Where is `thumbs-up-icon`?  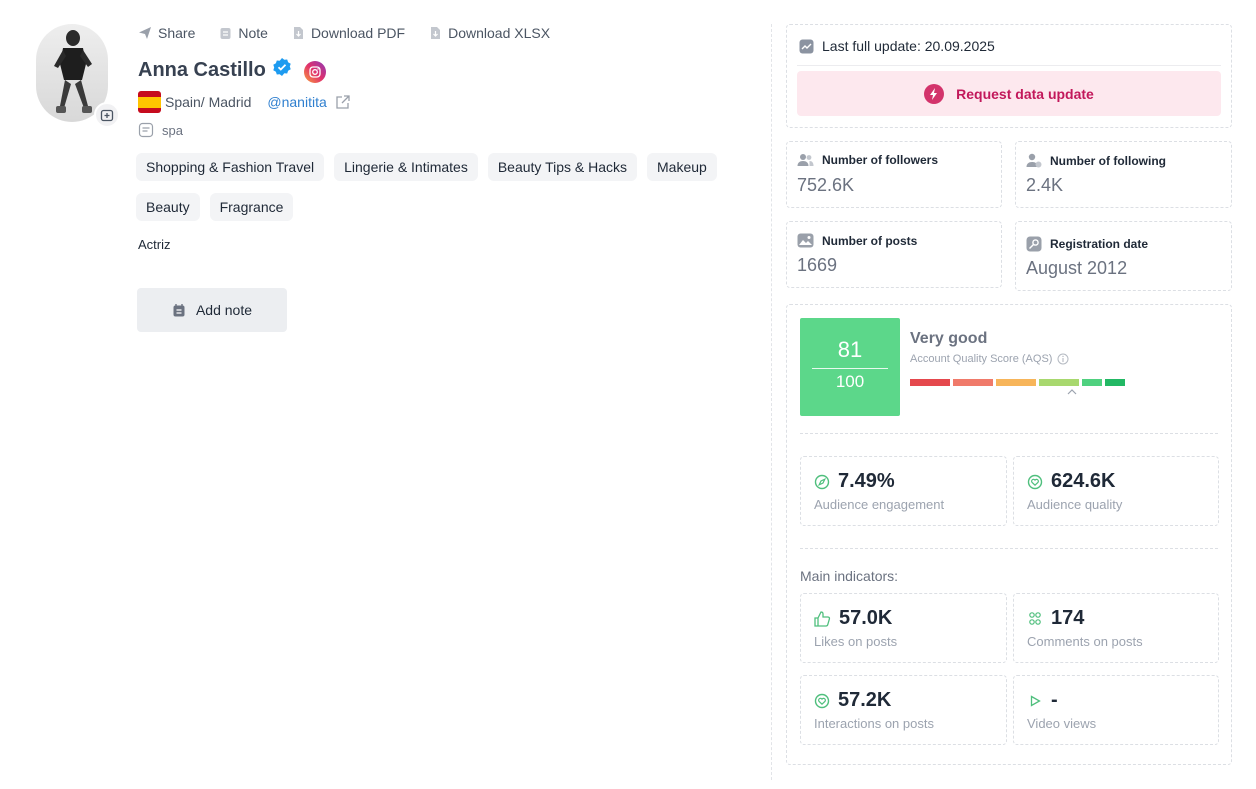 thumbs-up-icon is located at coordinates (822, 618).